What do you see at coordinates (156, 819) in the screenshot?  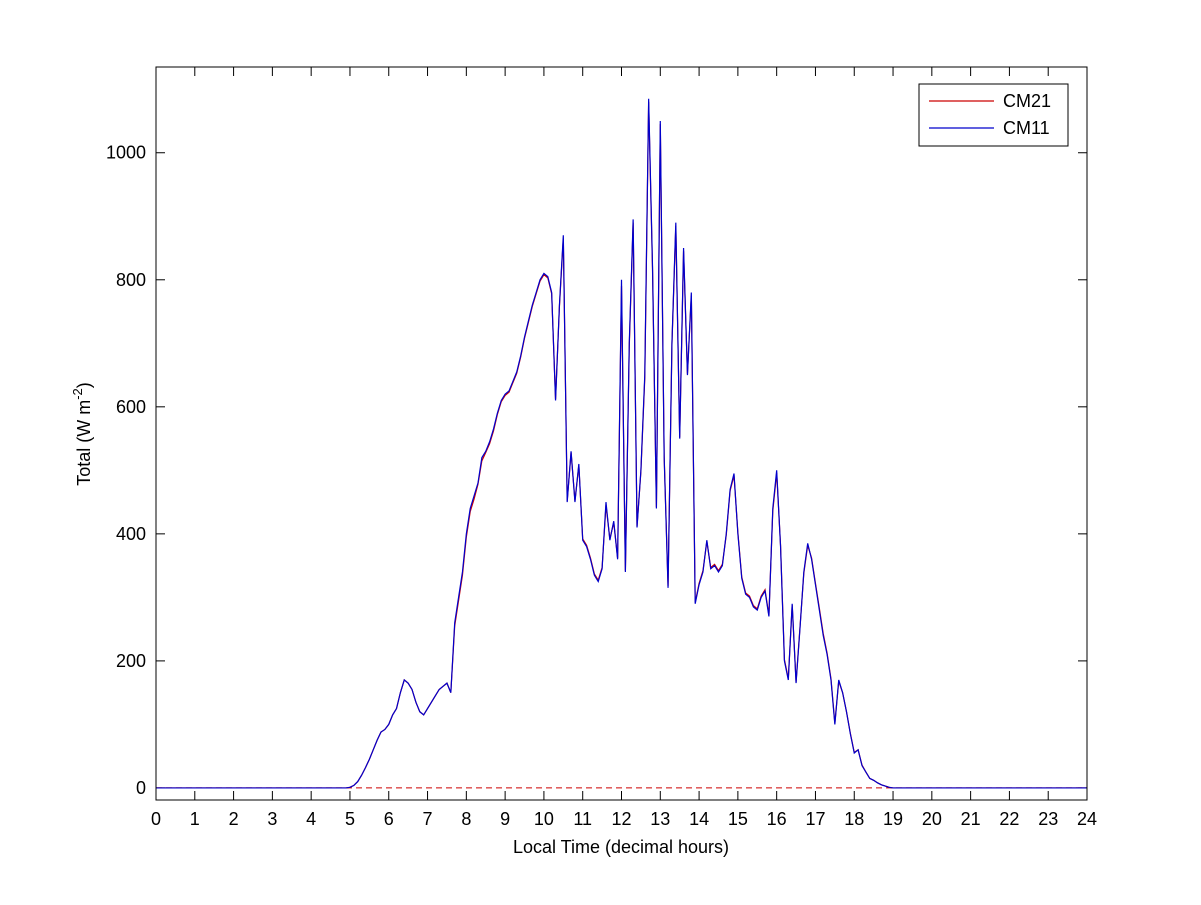 I see `x-tick-label: 0` at bounding box center [156, 819].